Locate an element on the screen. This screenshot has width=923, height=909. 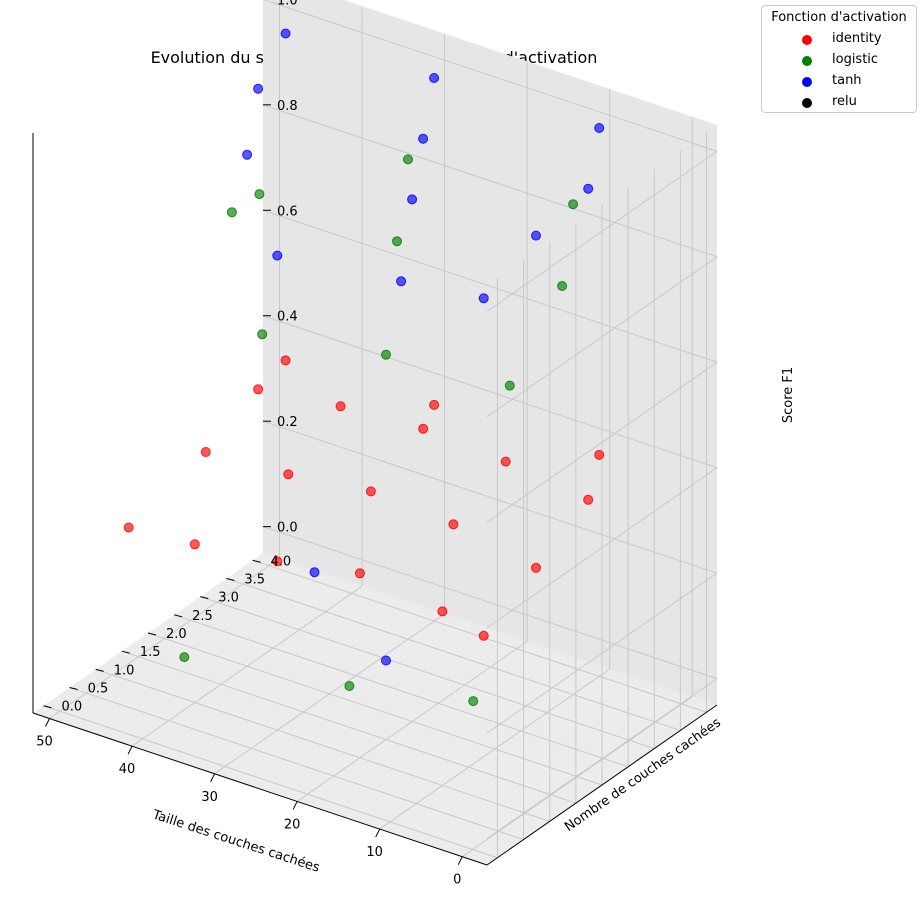
y-tick-label: 3.5 is located at coordinates (254, 579).